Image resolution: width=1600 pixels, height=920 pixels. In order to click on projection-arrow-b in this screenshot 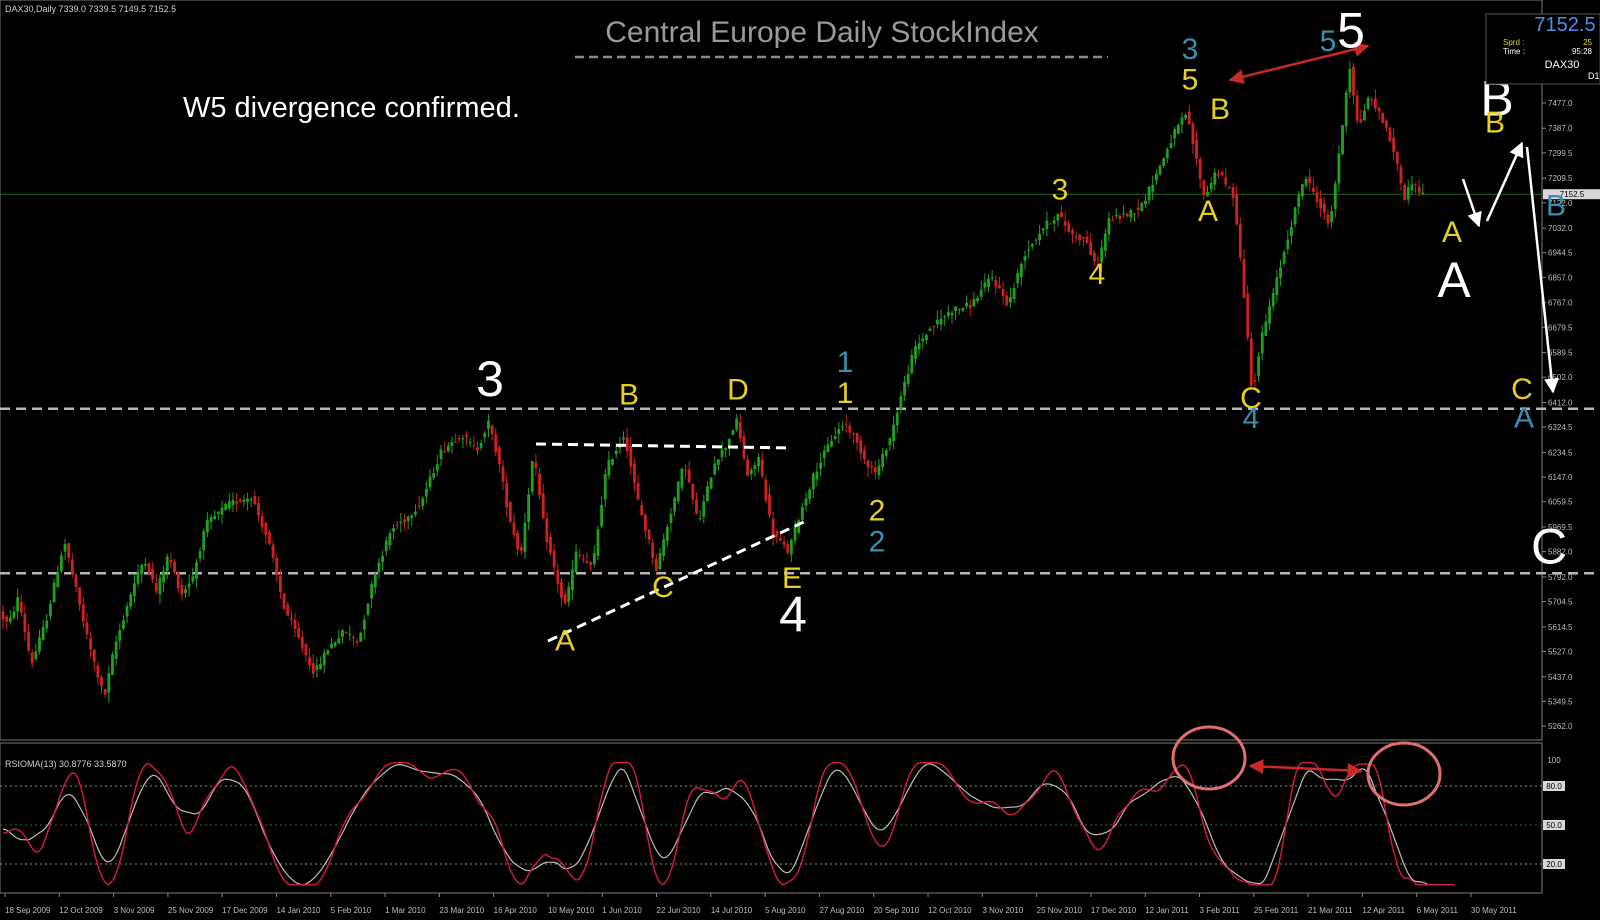, I will do `click(1504, 181)`.